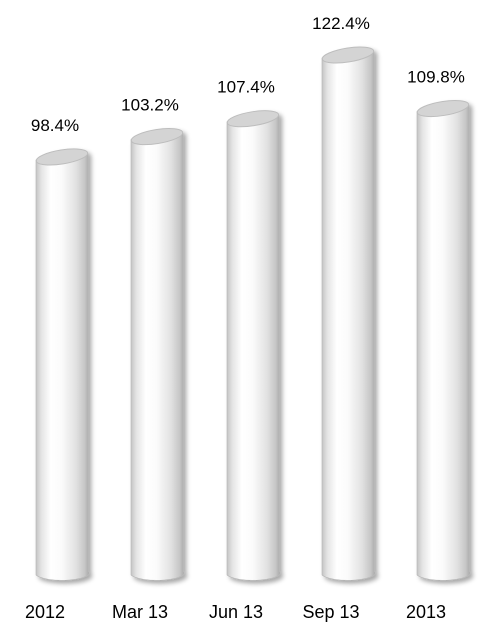 Image resolution: width=497 pixels, height=627 pixels. What do you see at coordinates (45, 612) in the screenshot?
I see `x-tick-label: 2012` at bounding box center [45, 612].